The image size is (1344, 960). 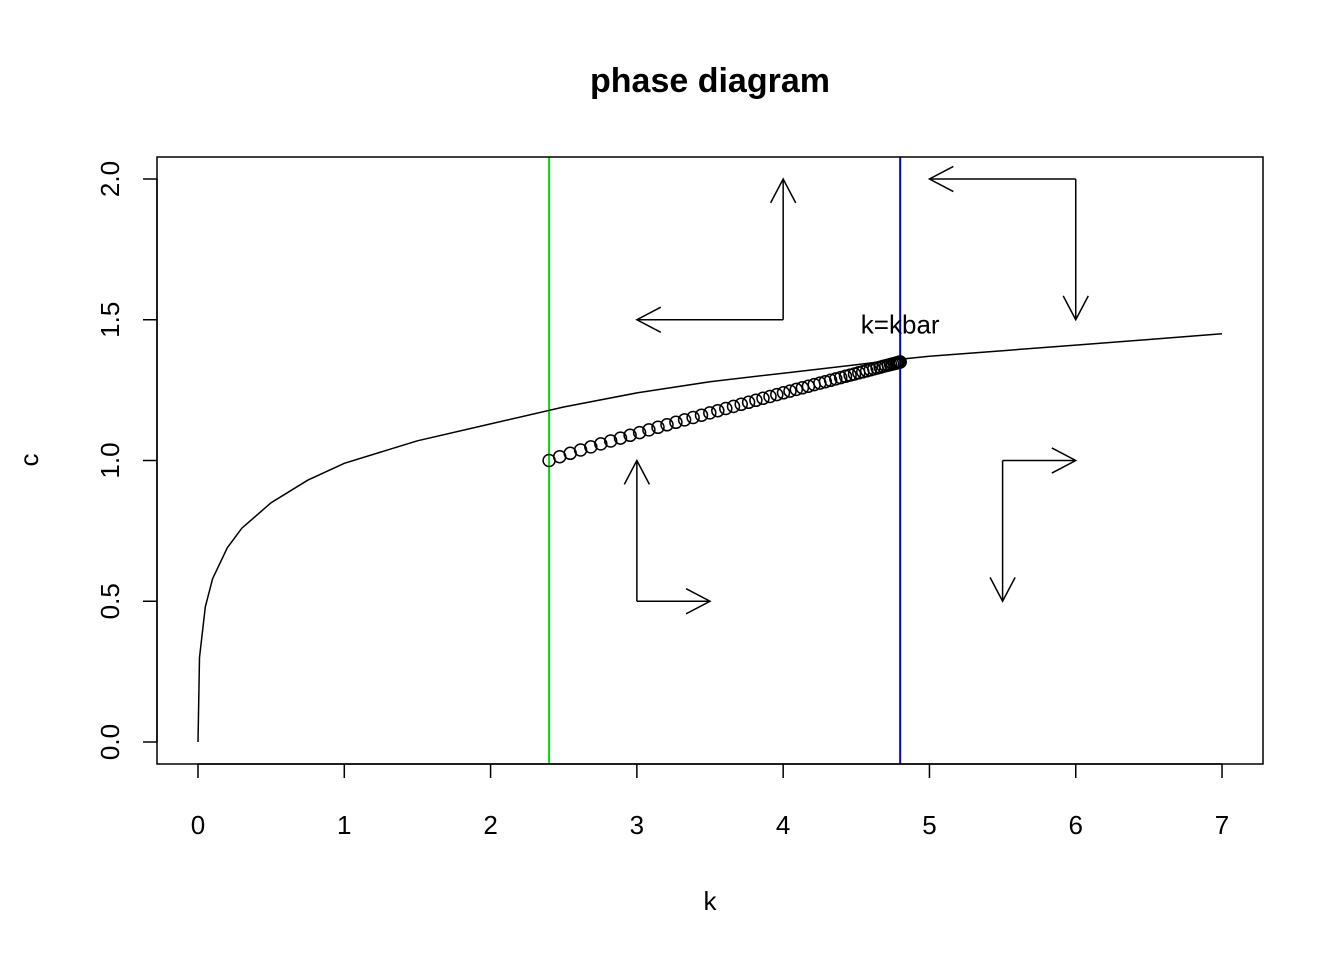 What do you see at coordinates (1222, 825) in the screenshot?
I see `x-tick-label: 7` at bounding box center [1222, 825].